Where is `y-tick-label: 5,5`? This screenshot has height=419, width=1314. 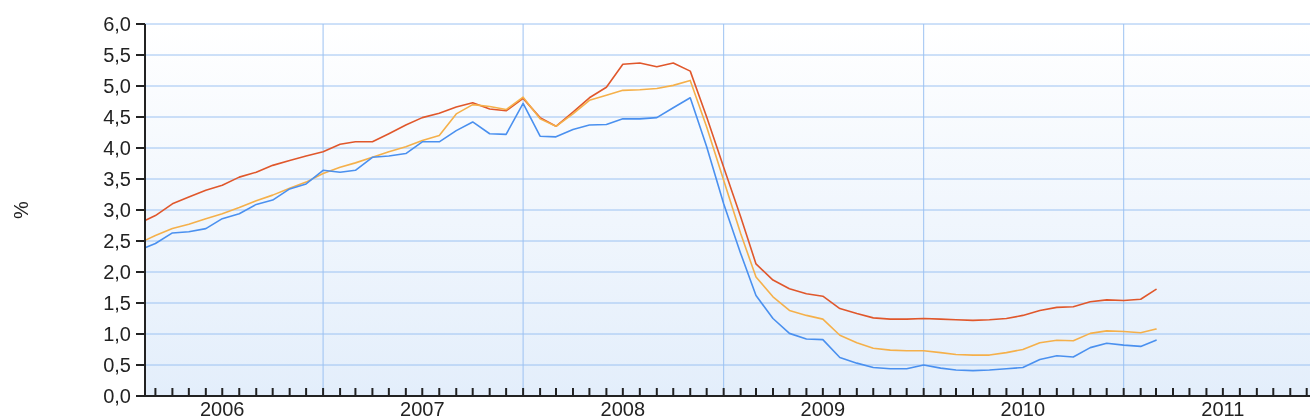 y-tick-label: 5,5 is located at coordinates (117, 55).